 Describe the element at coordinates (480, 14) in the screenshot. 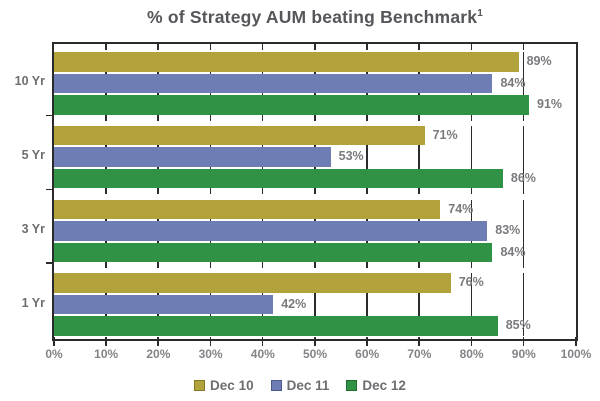

I see `chart-title-footnote-marker: 1` at that location.